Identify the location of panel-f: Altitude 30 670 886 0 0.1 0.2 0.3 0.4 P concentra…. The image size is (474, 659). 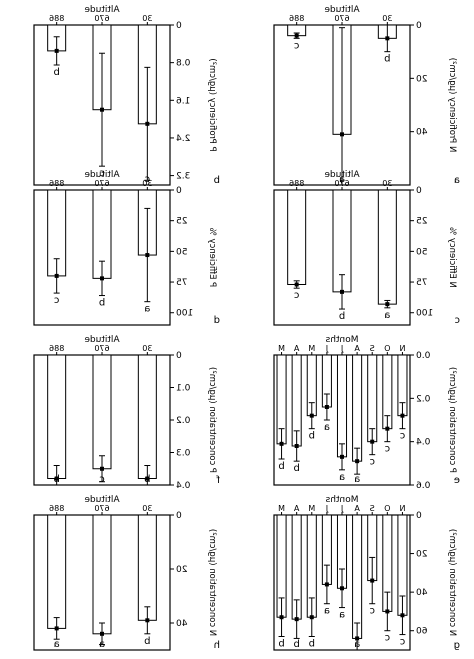
(126, 413).